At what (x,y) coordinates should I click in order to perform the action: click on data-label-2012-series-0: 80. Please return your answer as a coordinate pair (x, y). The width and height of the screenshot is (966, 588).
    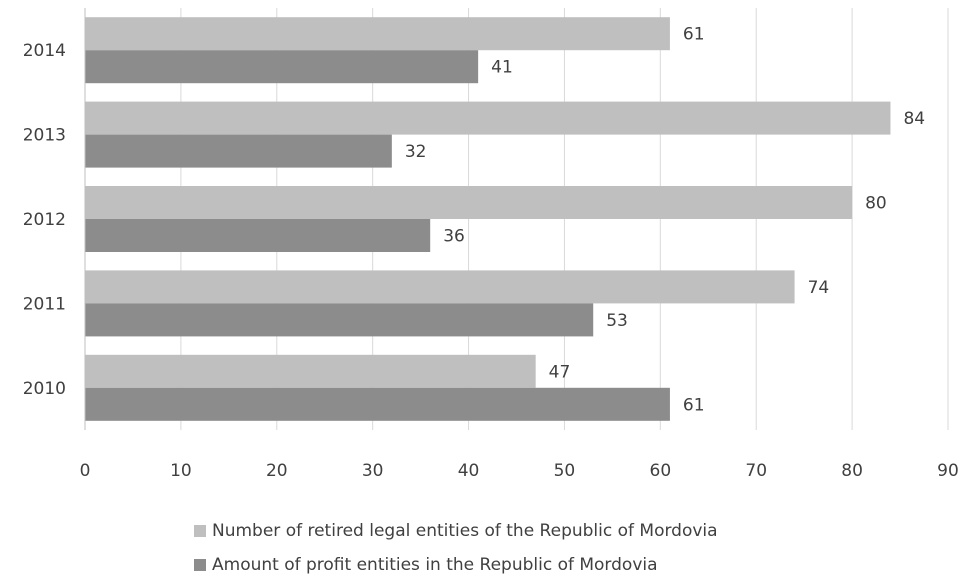
    Looking at the image, I should click on (876, 204).